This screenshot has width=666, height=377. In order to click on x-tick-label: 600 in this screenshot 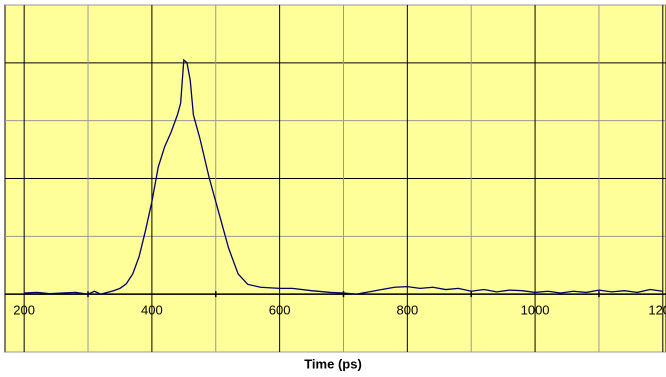, I will do `click(280, 310)`.